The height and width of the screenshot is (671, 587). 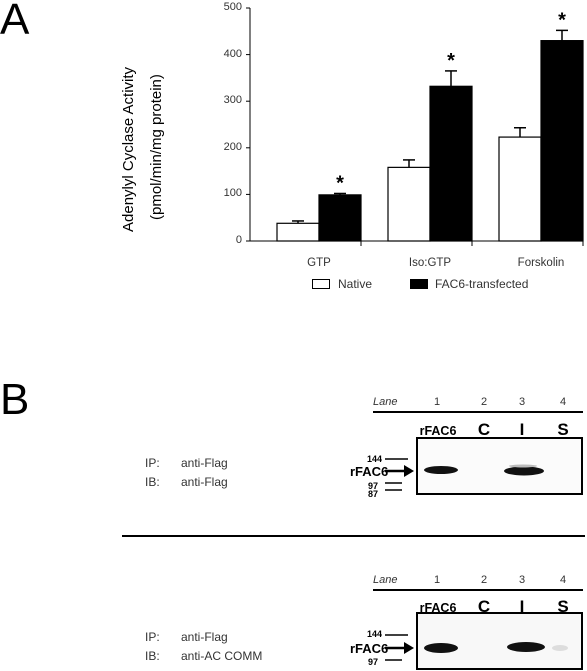 What do you see at coordinates (484, 553) in the screenshot?
I see `western-blots` at bounding box center [484, 553].